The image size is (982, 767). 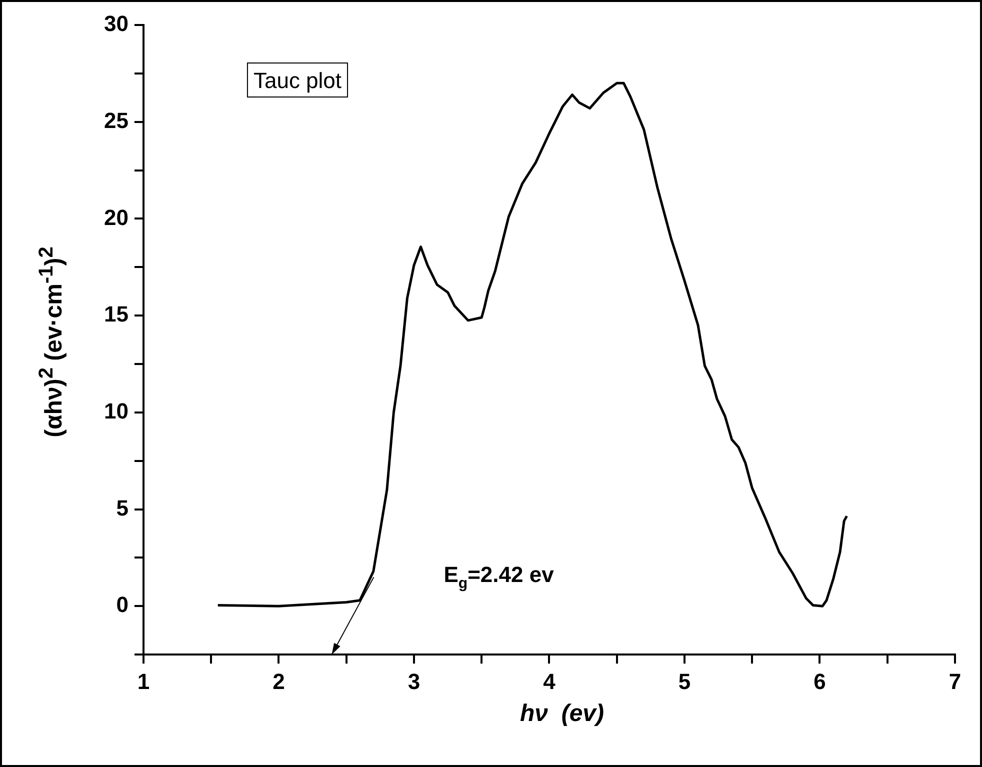 I want to click on y-tick-label: 30, so click(x=116, y=23).